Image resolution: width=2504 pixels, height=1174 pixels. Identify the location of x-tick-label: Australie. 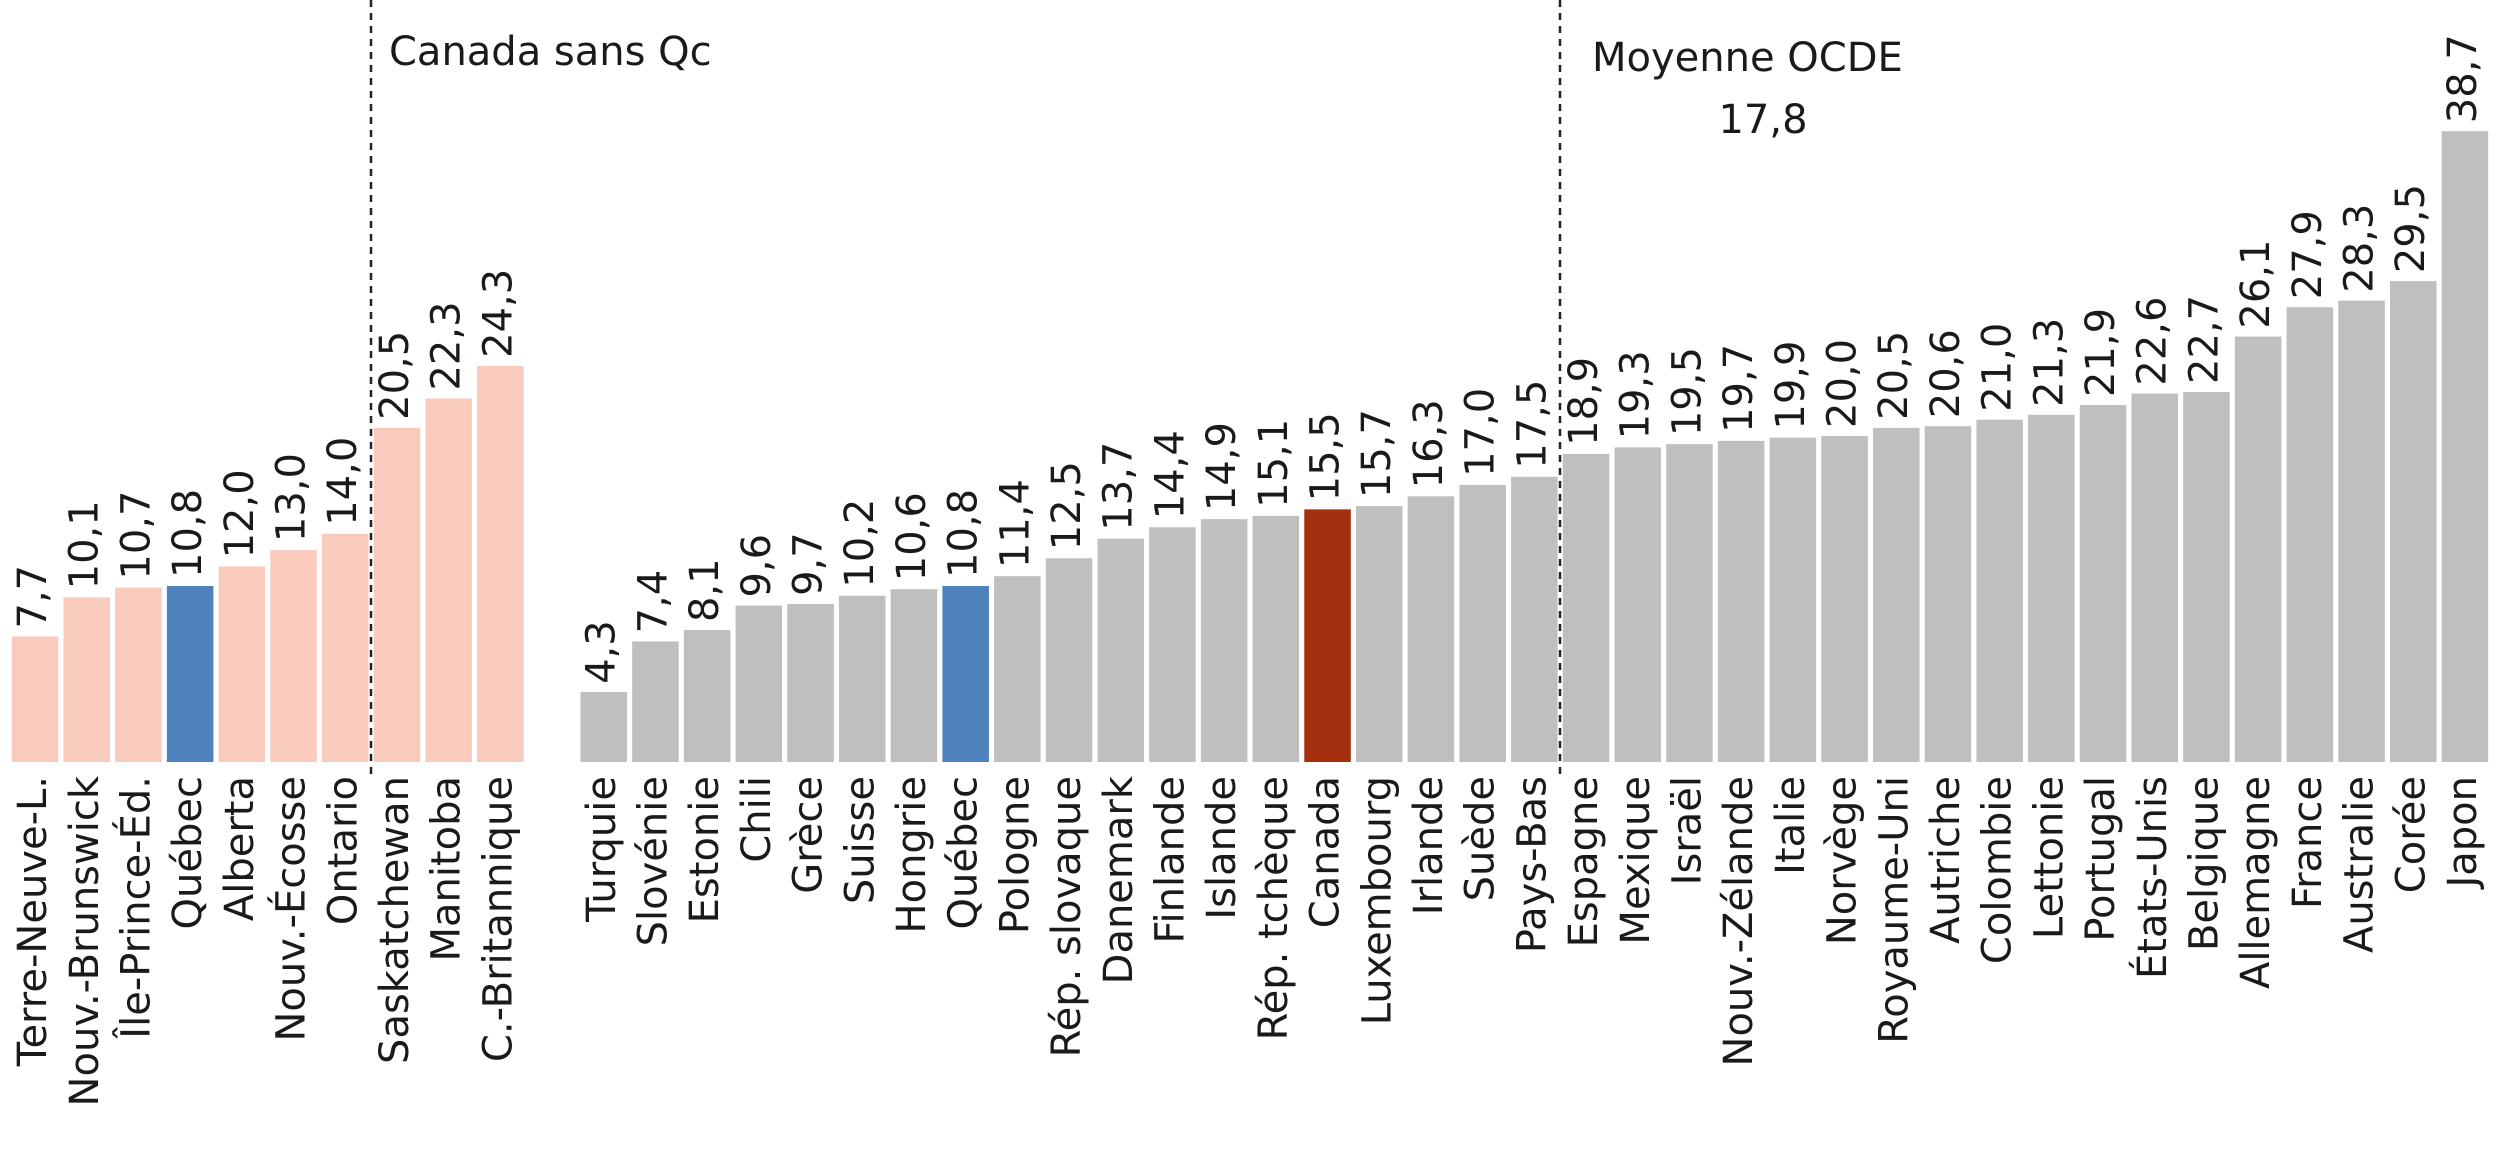
(2360, 864).